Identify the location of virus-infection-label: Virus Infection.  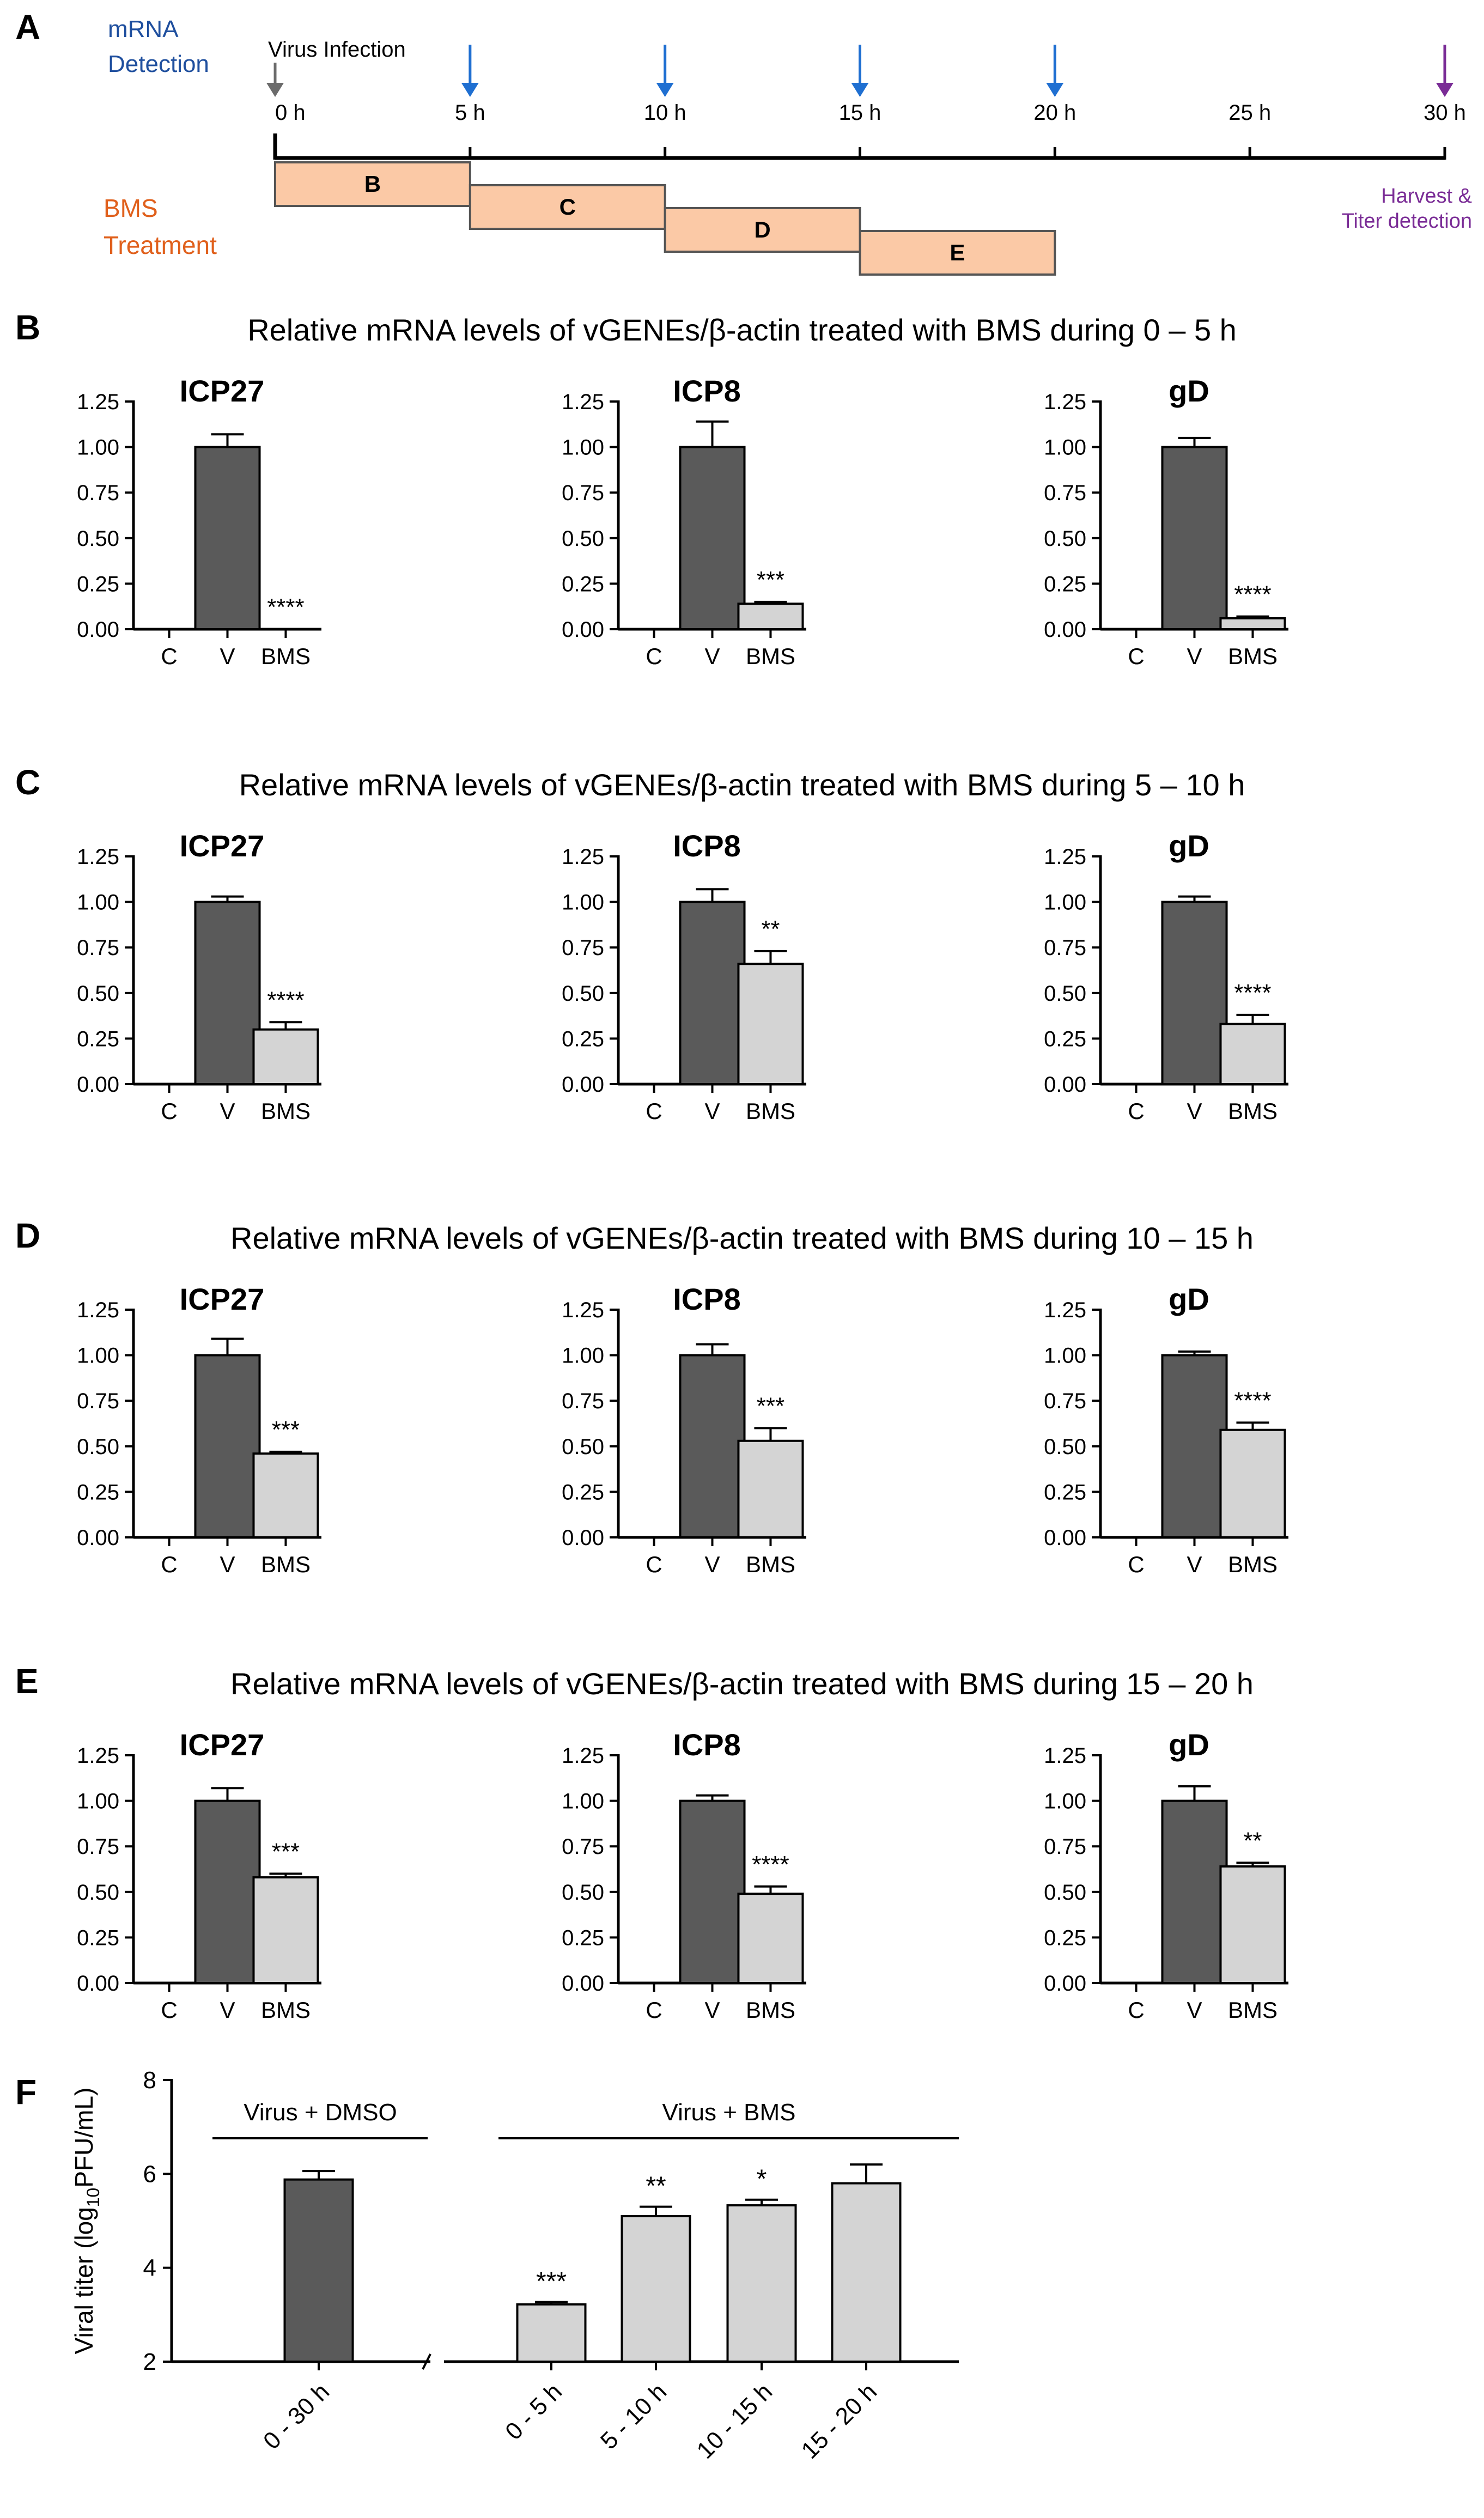
(337, 50).